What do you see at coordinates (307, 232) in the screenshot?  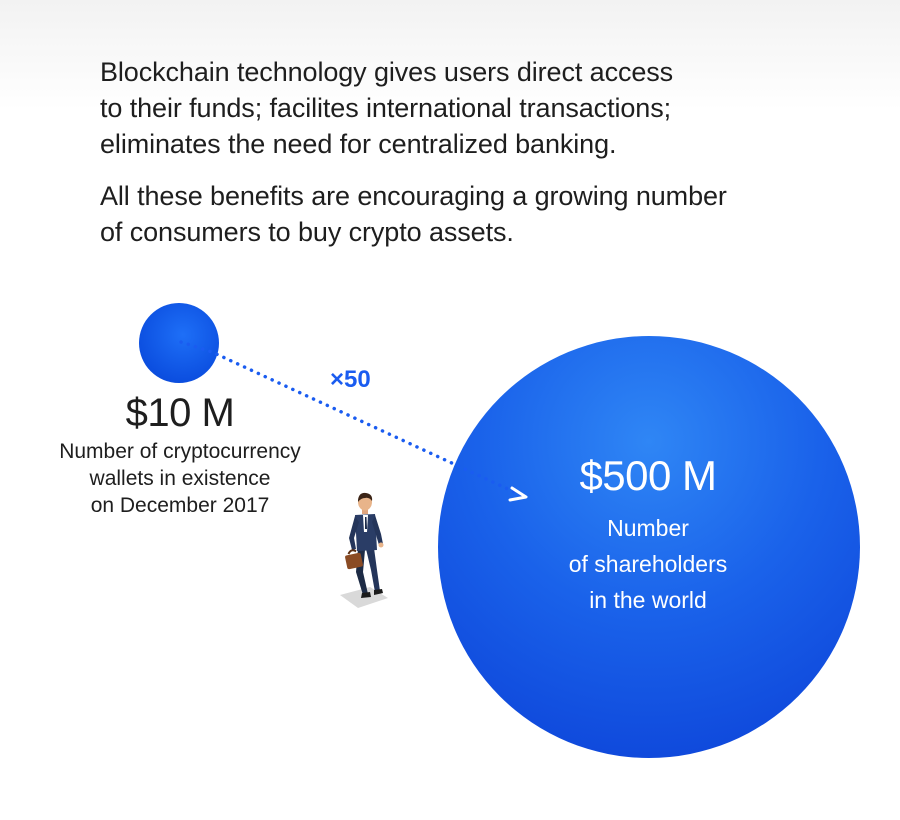 I see `intro-line: of consumers to buy crypto assets.` at bounding box center [307, 232].